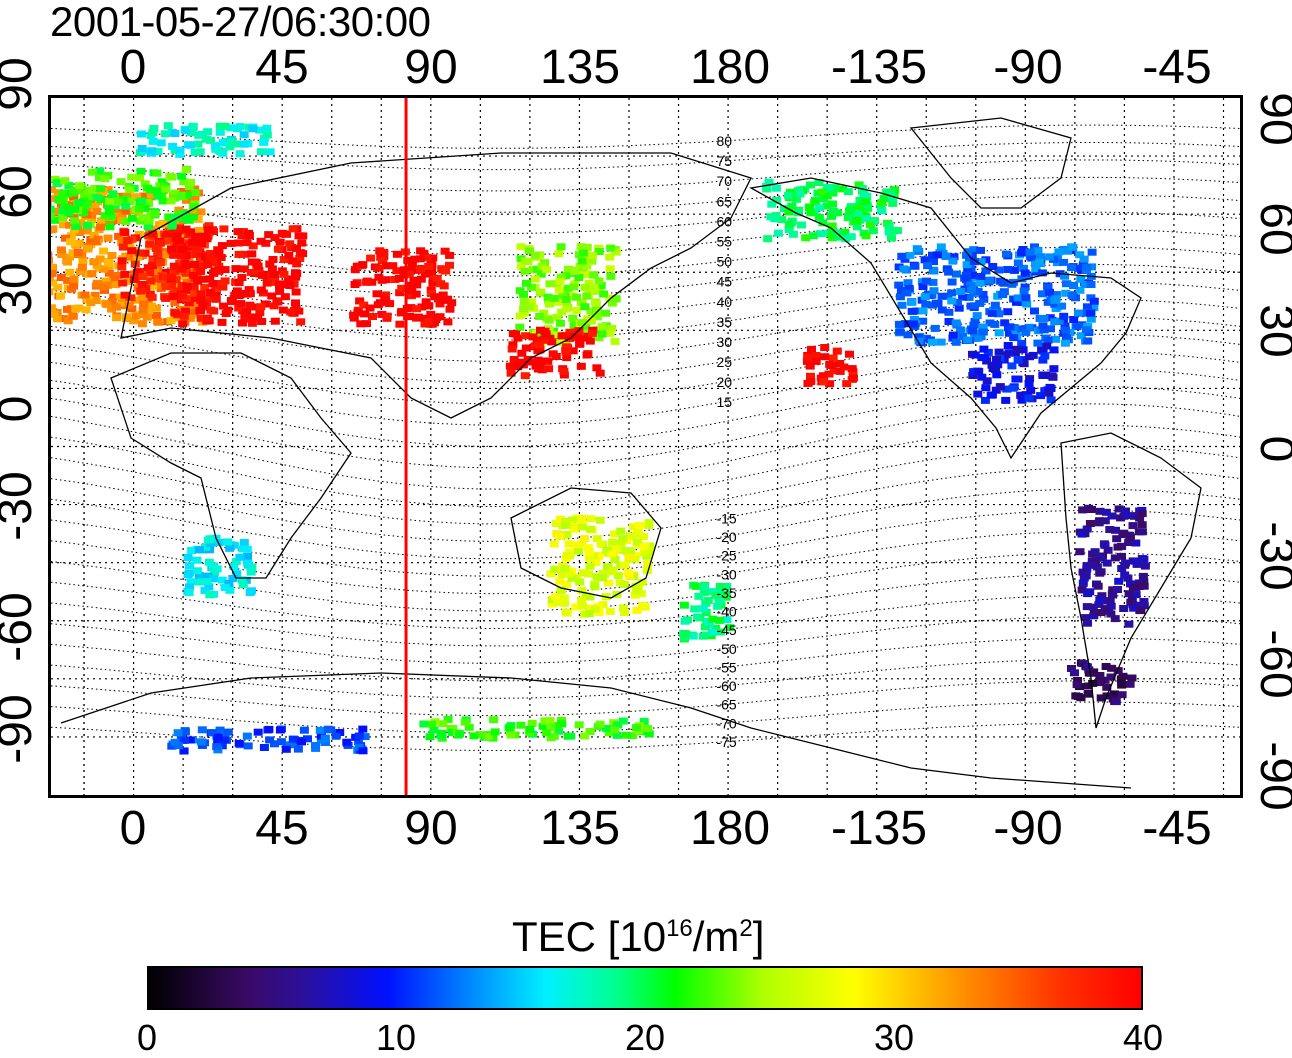 The height and width of the screenshot is (1058, 1292). What do you see at coordinates (746, 928) in the screenshot?
I see `colorbar-title-unit-exponent: 2` at bounding box center [746, 928].